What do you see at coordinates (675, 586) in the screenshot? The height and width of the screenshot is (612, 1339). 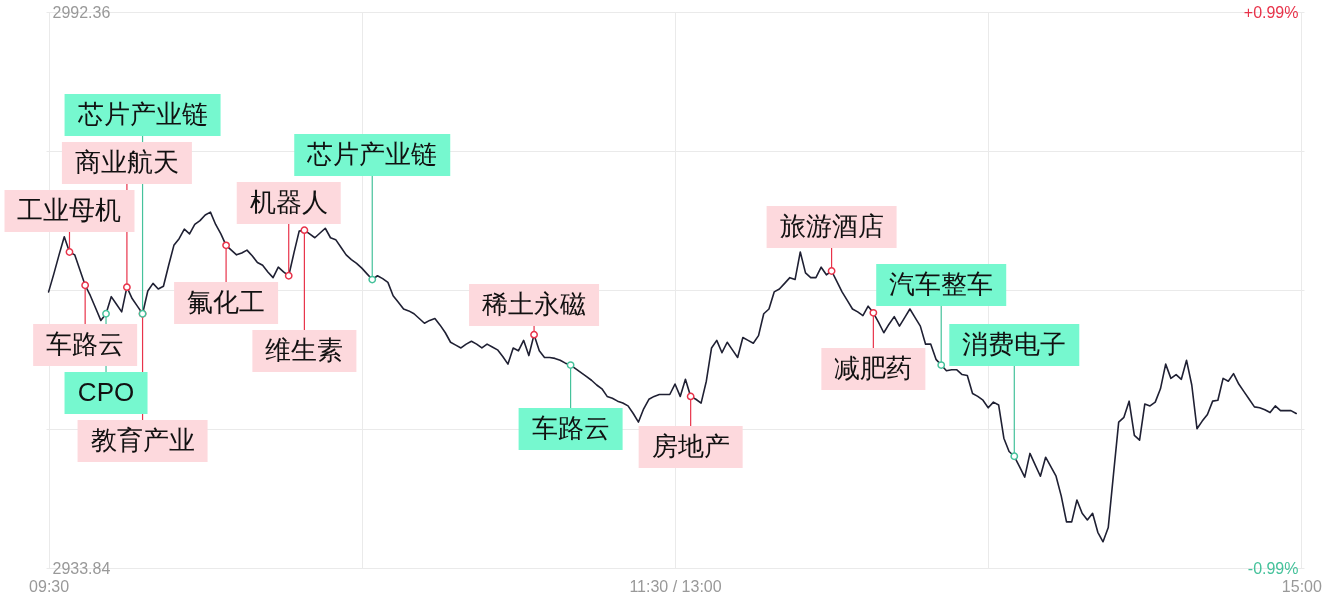 I see `x-tick-label: 11:30 / 13:00` at bounding box center [675, 586].